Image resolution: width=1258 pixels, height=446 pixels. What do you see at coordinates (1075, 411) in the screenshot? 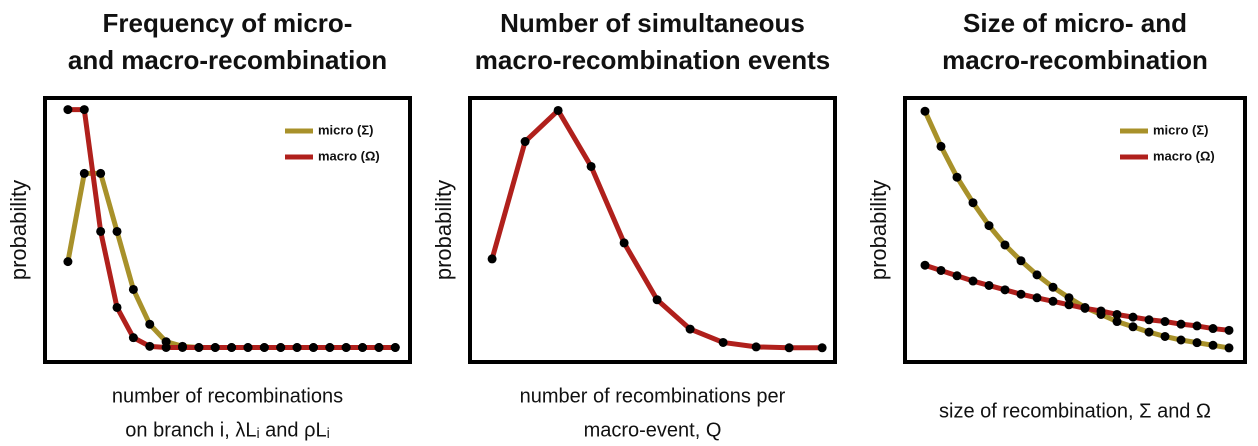
I see `x-axis-label: size of recombination, Σ and Ω` at bounding box center [1075, 411].